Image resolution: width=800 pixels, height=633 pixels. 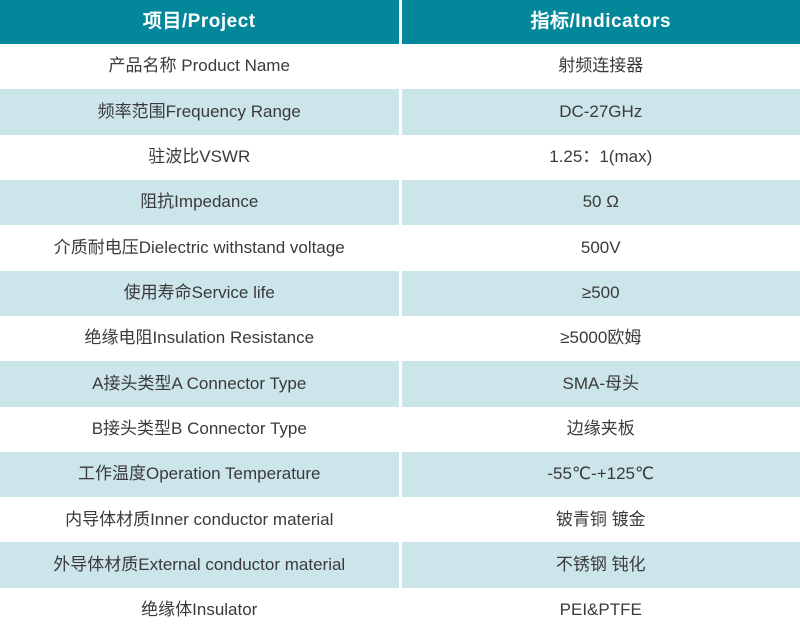 I want to click on table-row: 频率范围Frequency Range DC-27GHz, so click(x=400, y=112).